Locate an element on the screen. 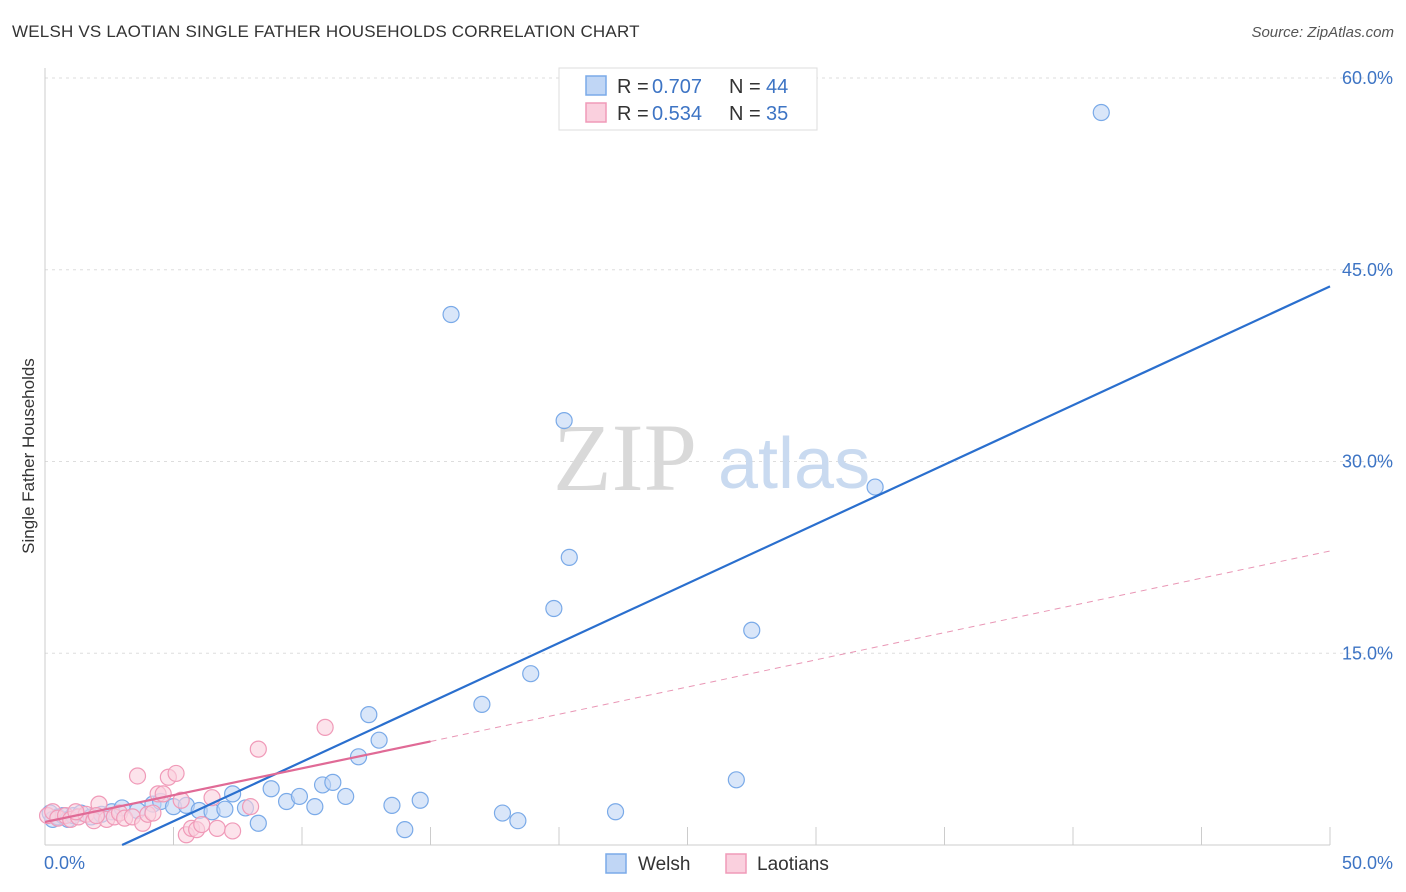 The height and width of the screenshot is (892, 1406). y-tick-label-1: 30.0% is located at coordinates (1367, 462).